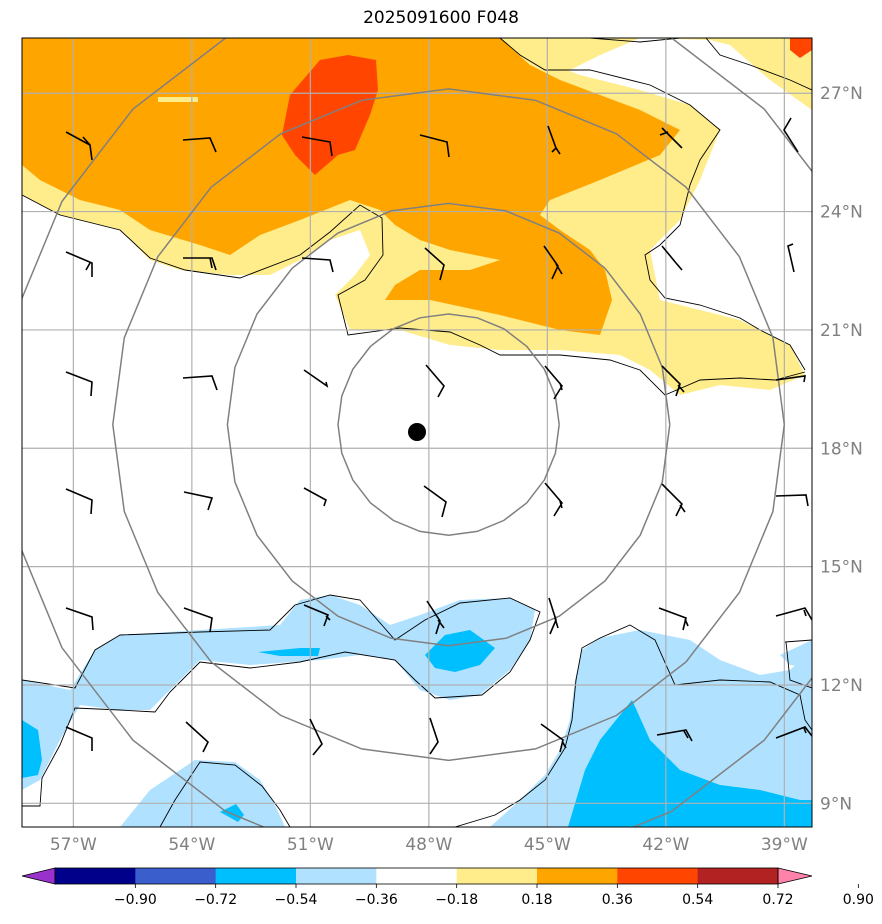  Describe the element at coordinates (858, 900) in the screenshot. I see `colorbar-tick-label: 0.90` at that location.